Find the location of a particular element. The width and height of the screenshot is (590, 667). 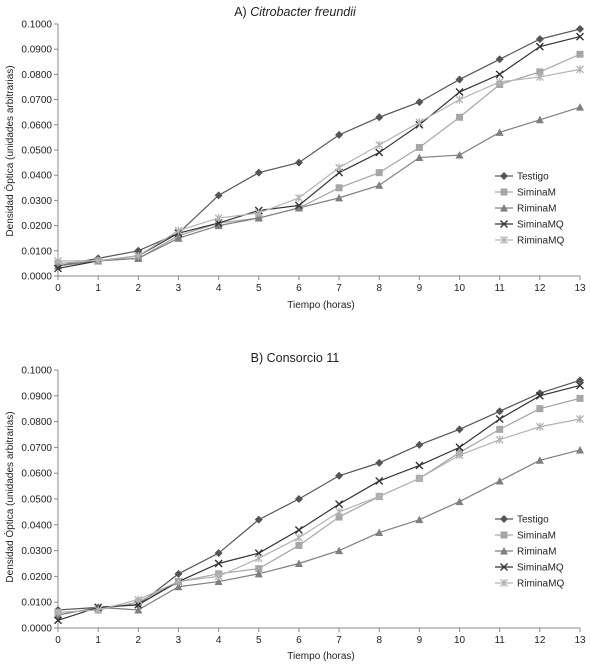

chart-b-x-tick-label: 4 is located at coordinates (219, 640).